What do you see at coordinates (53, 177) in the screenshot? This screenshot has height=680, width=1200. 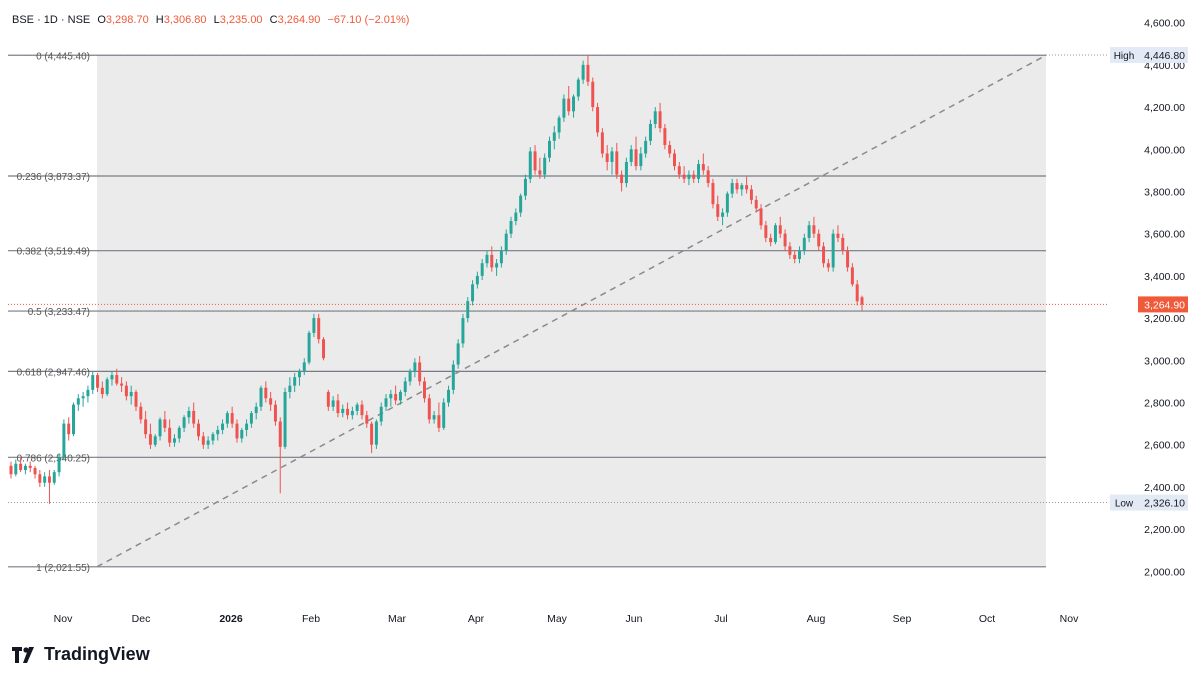 I see `fib-label-1: 0.236 (3,873.37)` at bounding box center [53, 177].